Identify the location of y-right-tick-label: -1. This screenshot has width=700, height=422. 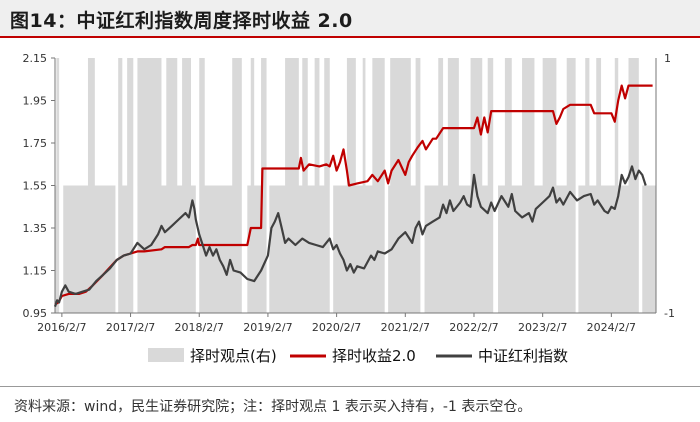
(669, 313).